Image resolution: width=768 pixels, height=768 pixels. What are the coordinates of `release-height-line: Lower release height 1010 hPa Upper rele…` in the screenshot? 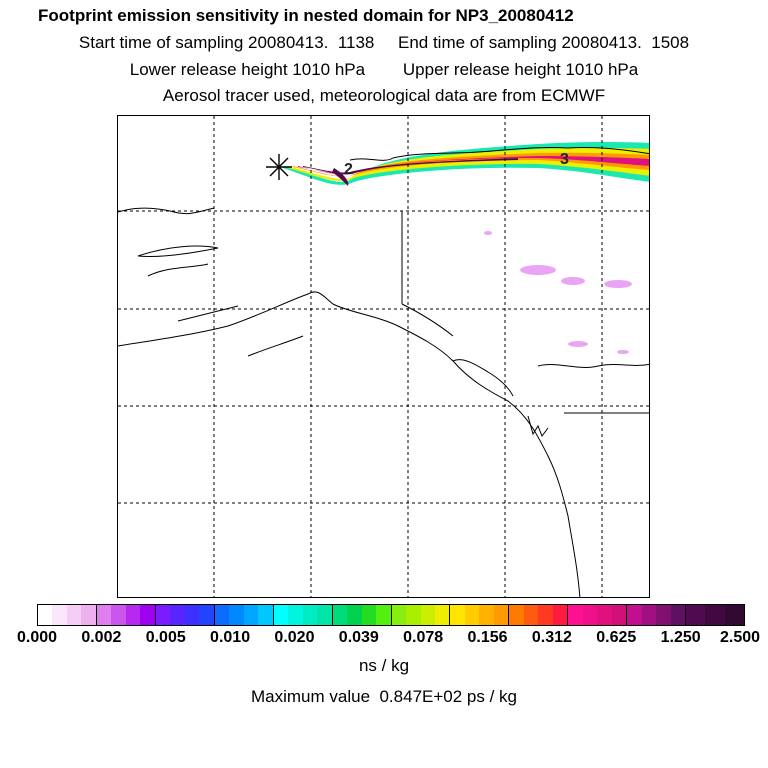 It's located at (384, 69).